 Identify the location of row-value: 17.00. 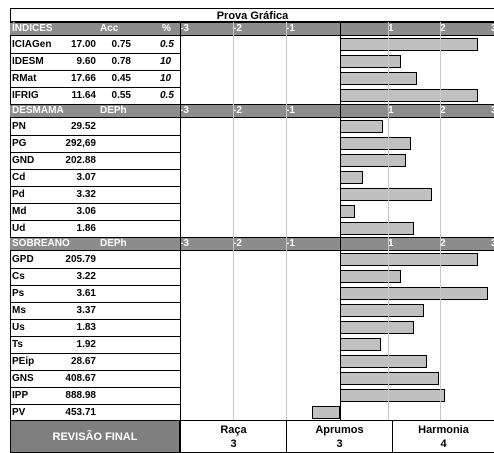
(83, 44).